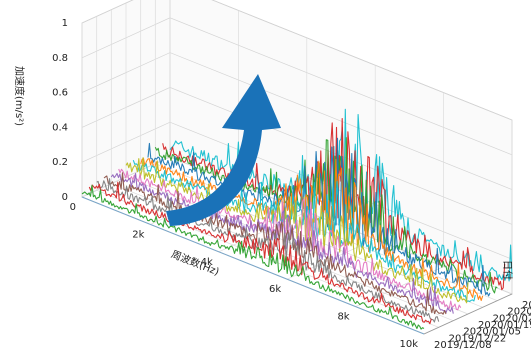 This screenshot has width=531, height=349. I want to click on y-axis-title: 日付, so click(507, 270).